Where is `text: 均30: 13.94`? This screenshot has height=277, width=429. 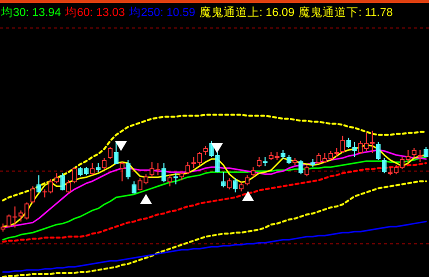
text: 均30: 13.94 is located at coordinates (31, 13).